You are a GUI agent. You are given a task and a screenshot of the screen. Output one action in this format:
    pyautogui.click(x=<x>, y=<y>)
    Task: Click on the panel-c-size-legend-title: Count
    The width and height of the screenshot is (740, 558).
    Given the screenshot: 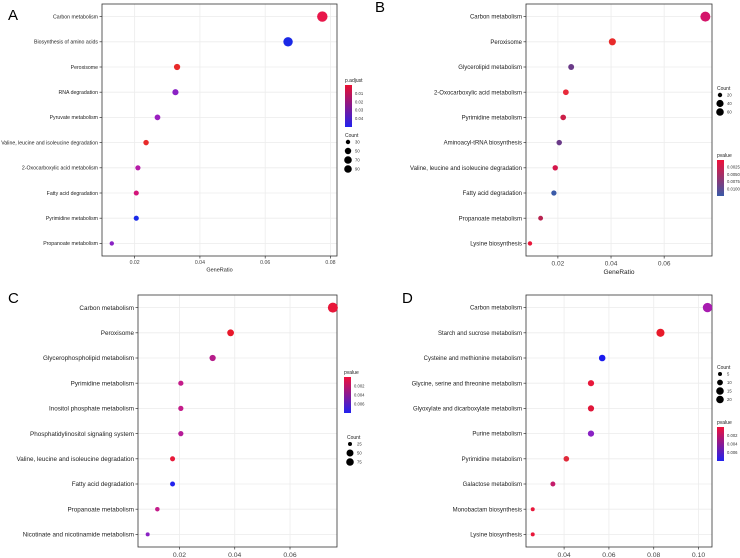 What is the action you would take?
    pyautogui.click(x=354, y=438)
    